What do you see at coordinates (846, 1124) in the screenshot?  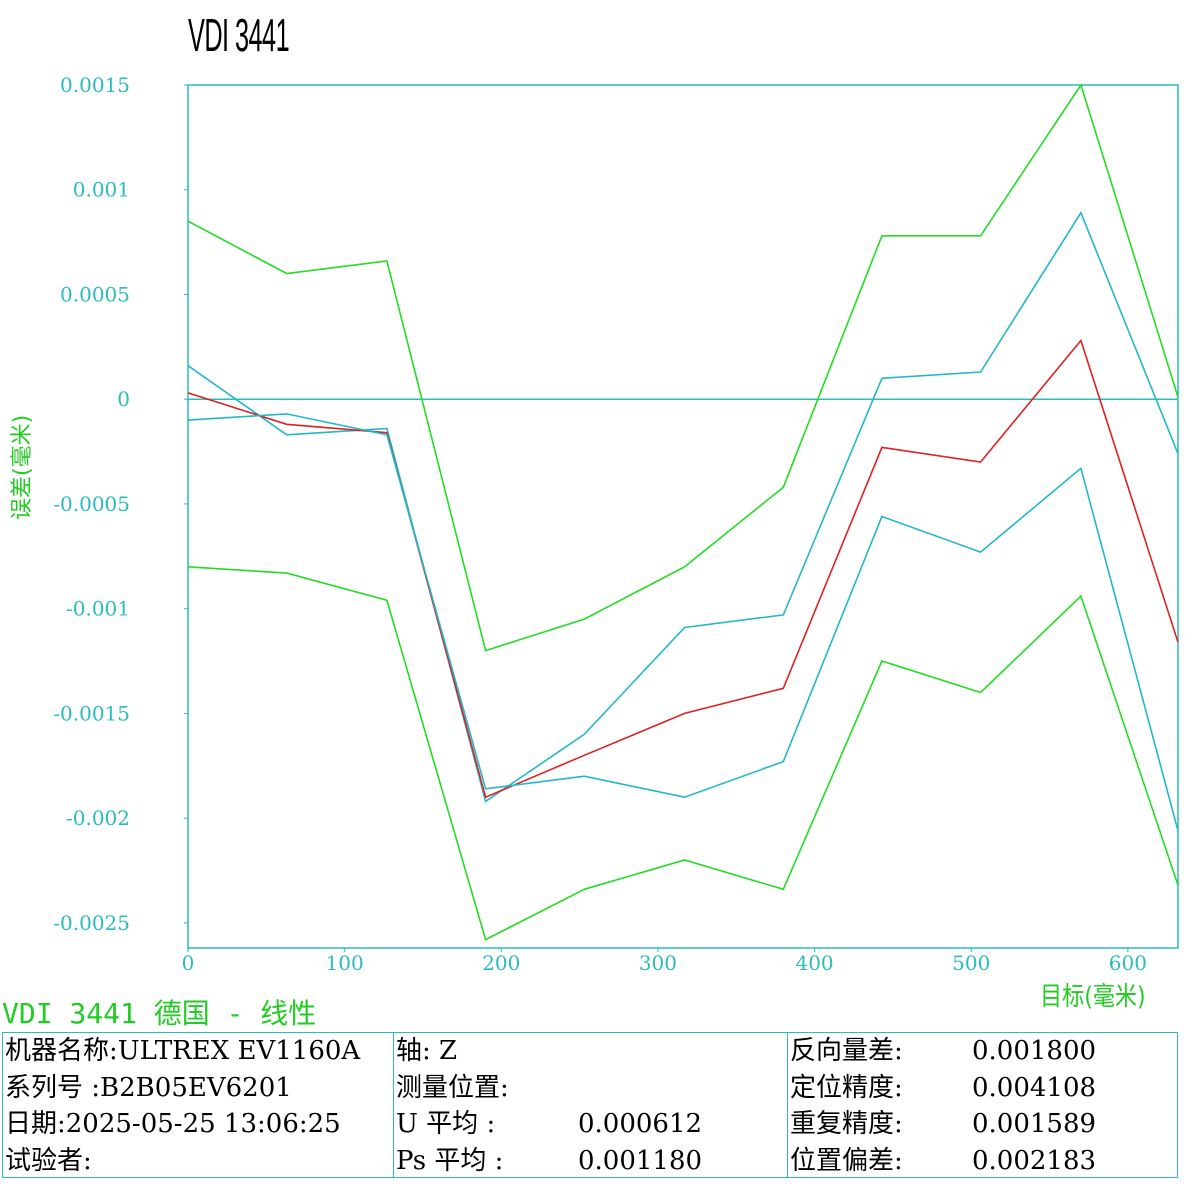 I see `info-key: 重复精度:` at bounding box center [846, 1124].